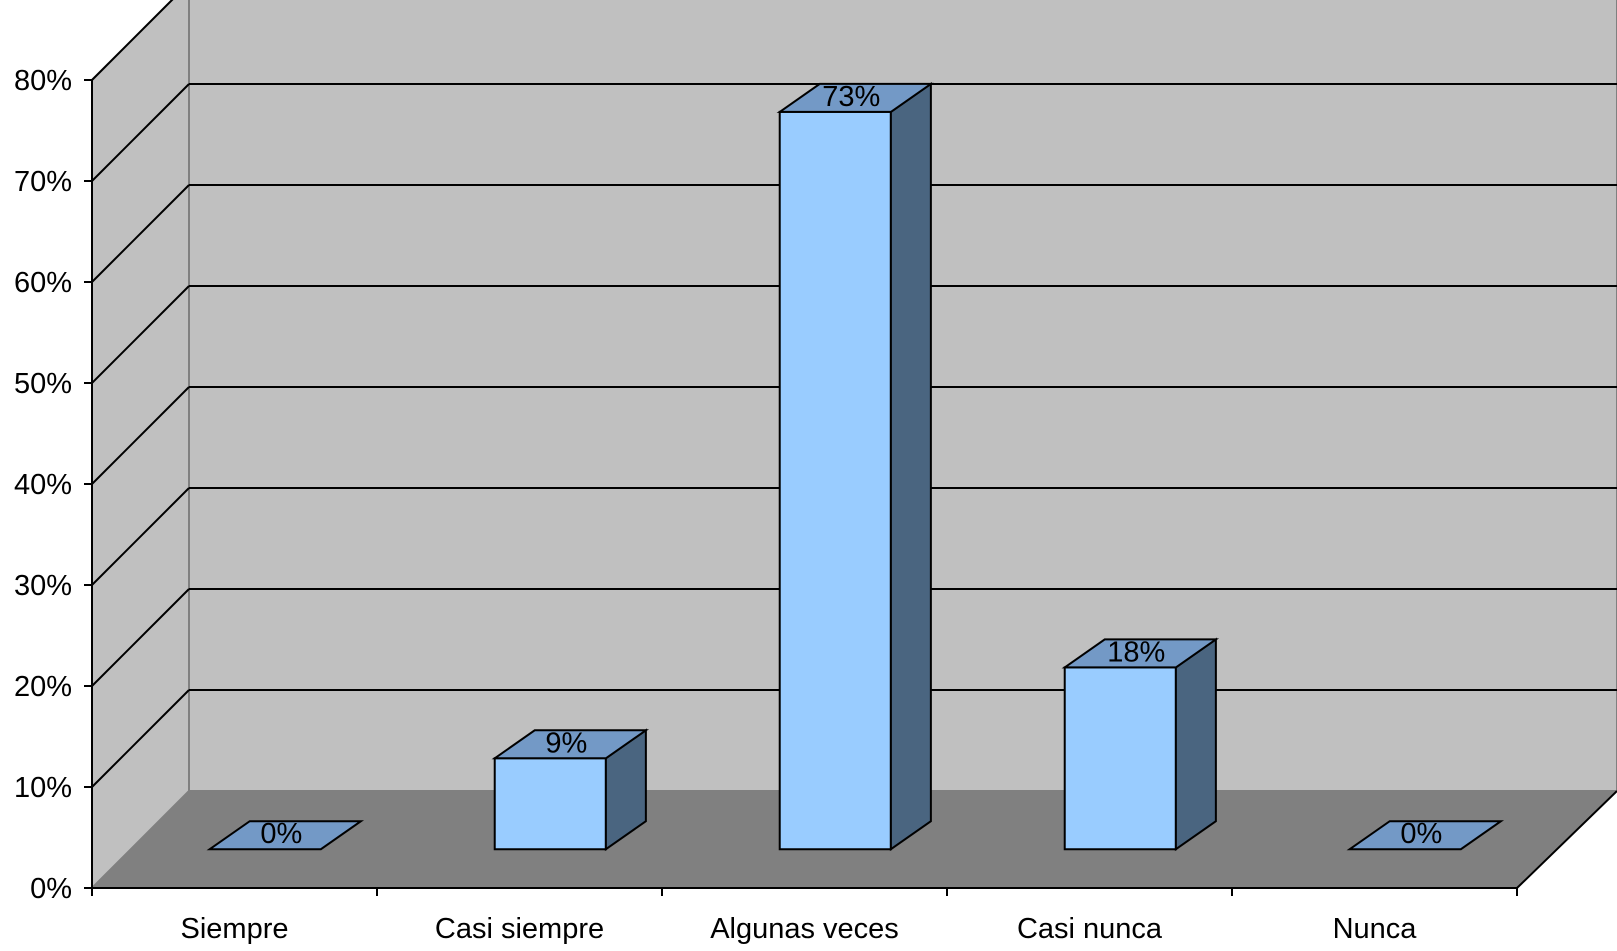  I want to click on x-category-label: Nunca, so click(1375, 929).